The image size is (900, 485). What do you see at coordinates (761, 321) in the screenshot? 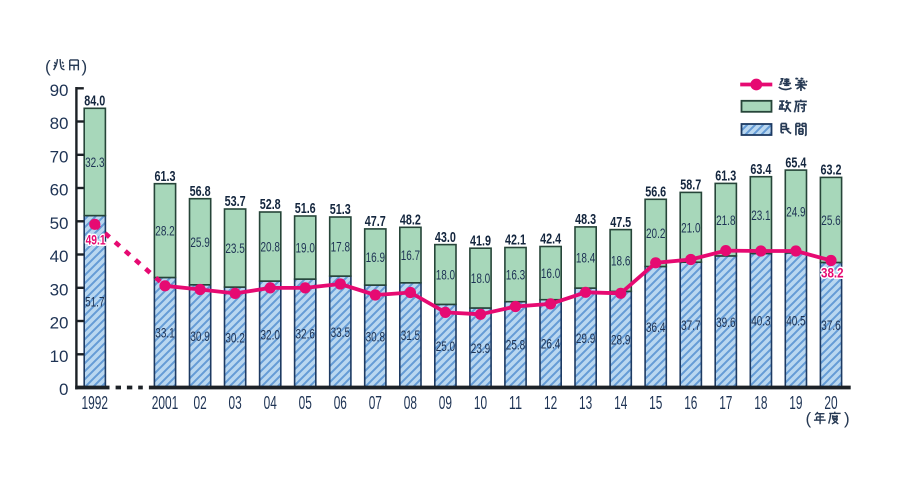
I see `svg-text: 40.3` at bounding box center [761, 321].